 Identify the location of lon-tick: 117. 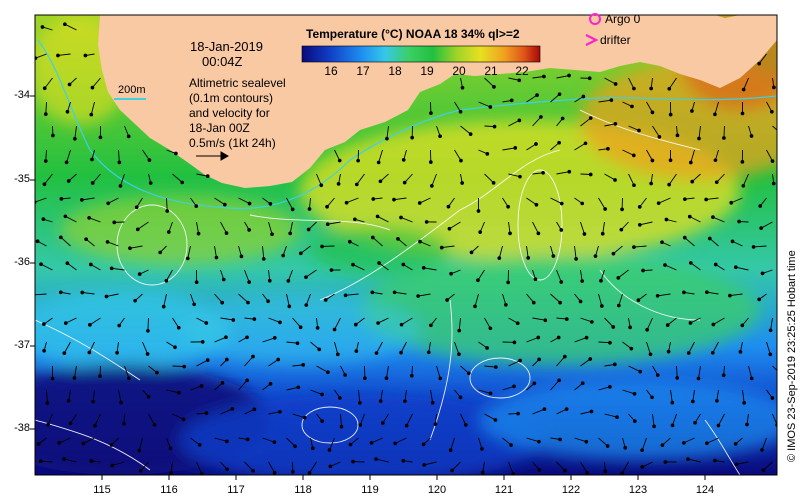
(236, 490).